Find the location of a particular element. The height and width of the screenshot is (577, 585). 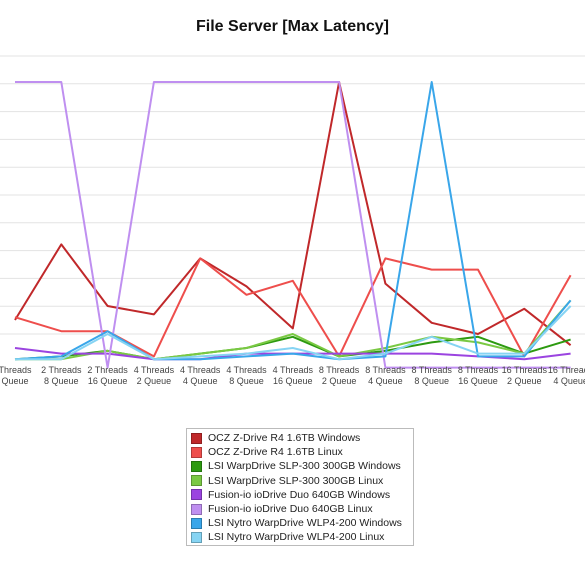

legend-item: LSI WarpDrive SLP-300 300GB Windows is located at coordinates (300, 466).